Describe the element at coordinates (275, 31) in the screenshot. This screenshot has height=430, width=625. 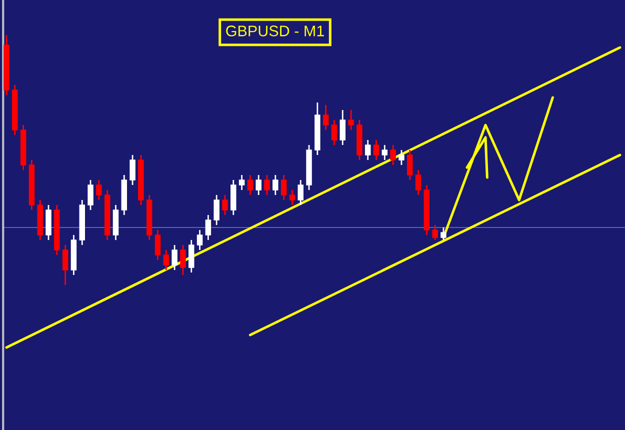
I see `chart-title: GBPUSD - M1` at that location.